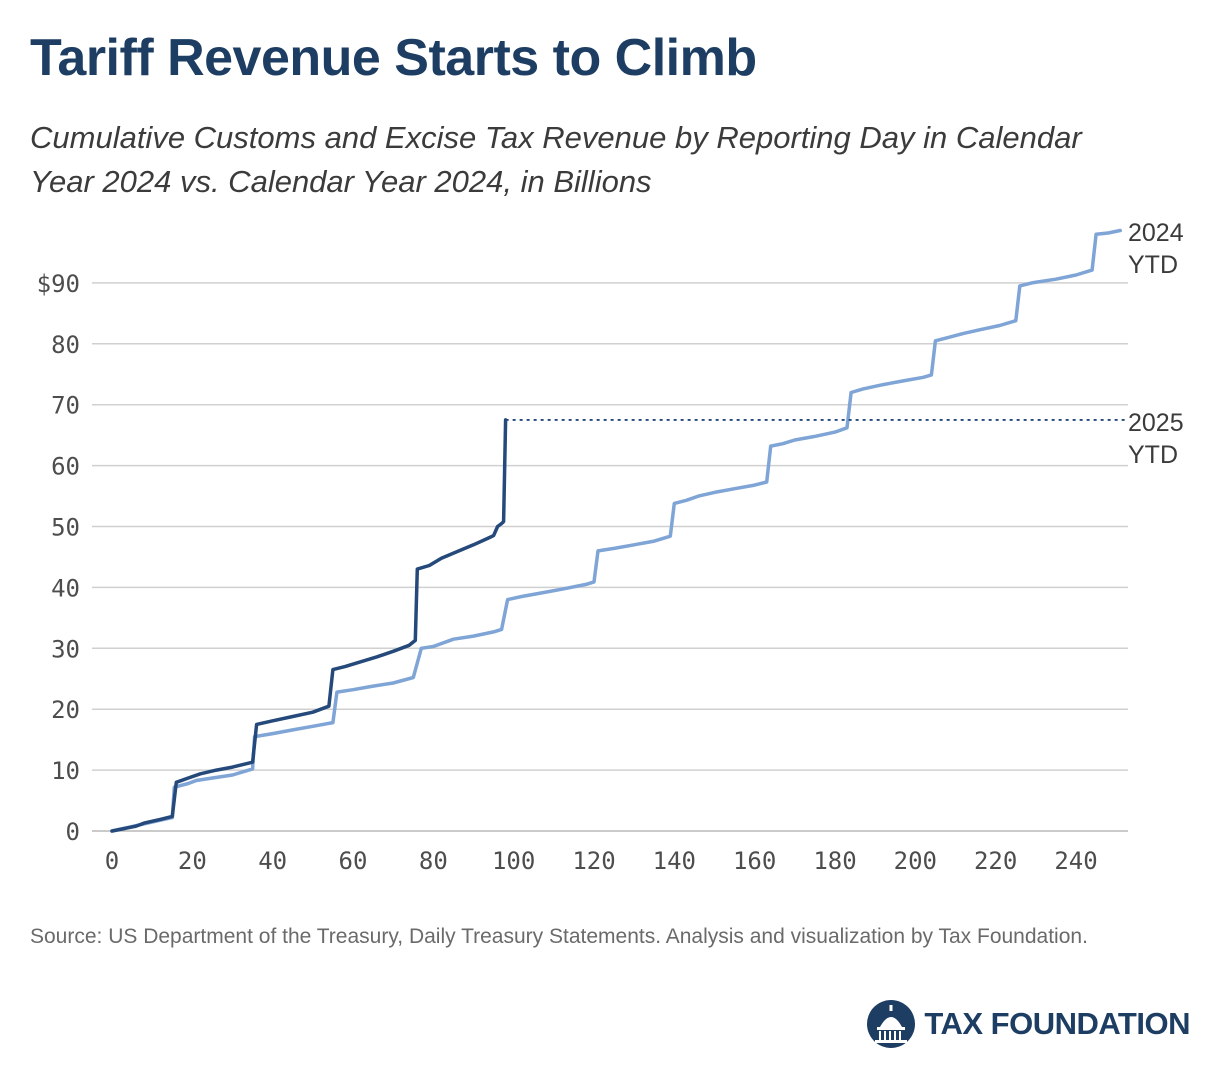 This screenshot has width=1220, height=1078. I want to click on x-tick-label: 200, so click(915, 861).